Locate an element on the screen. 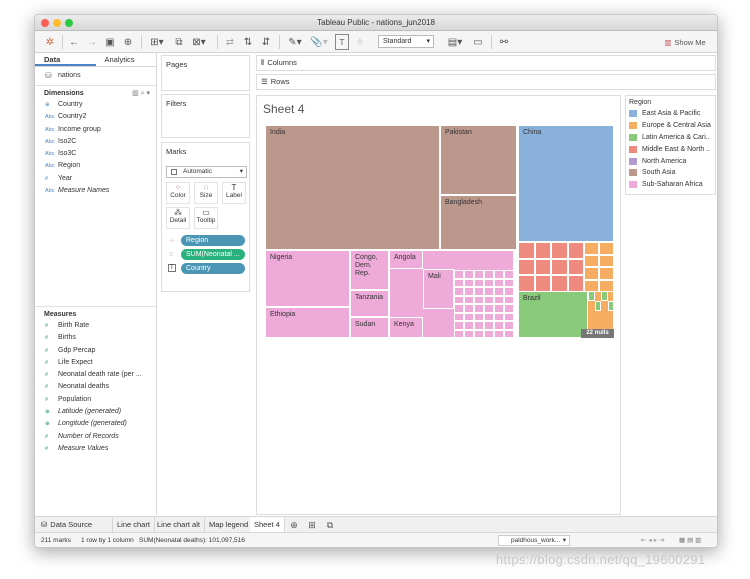 The width and height of the screenshot is (750, 579). treemap-tile: Ethiopia is located at coordinates (307, 322).